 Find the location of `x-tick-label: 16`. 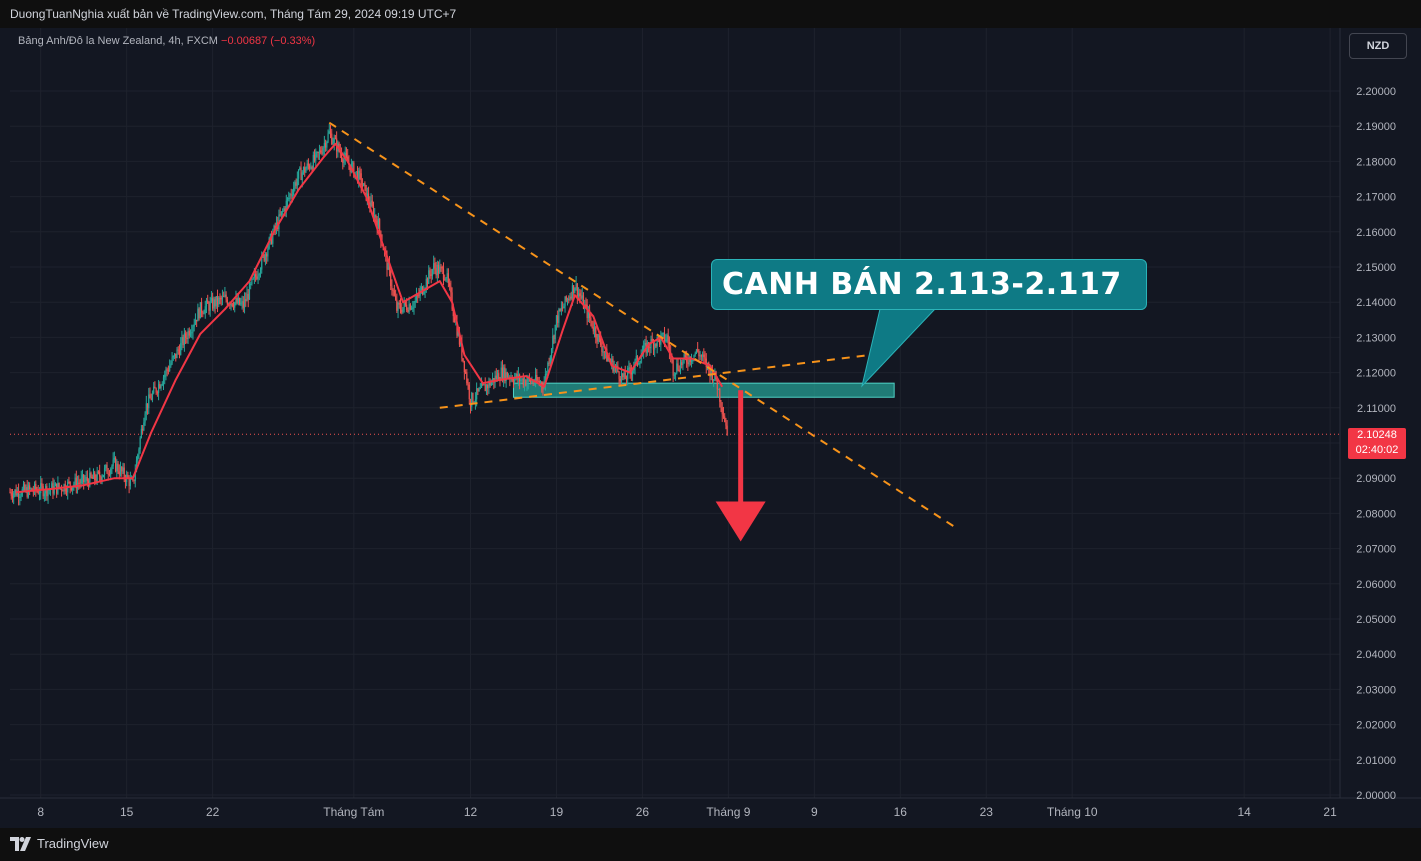

x-tick-label: 16 is located at coordinates (901, 812).